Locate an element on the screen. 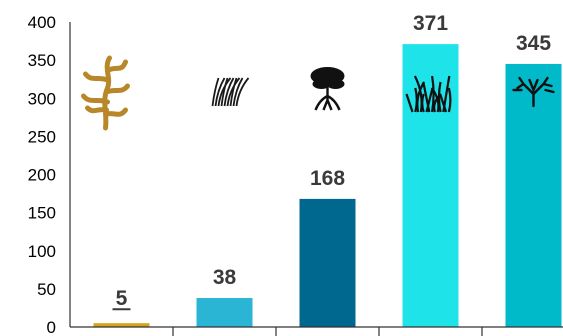  shrub-branches is located at coordinates (533, 92).